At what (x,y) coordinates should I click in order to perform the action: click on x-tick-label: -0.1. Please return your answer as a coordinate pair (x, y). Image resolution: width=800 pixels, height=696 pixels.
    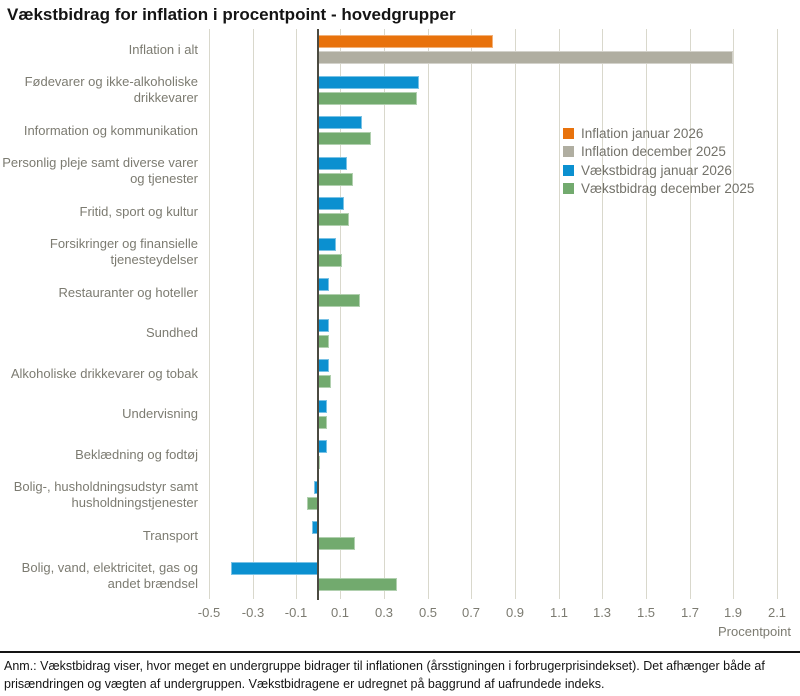
    Looking at the image, I should click on (296, 612).